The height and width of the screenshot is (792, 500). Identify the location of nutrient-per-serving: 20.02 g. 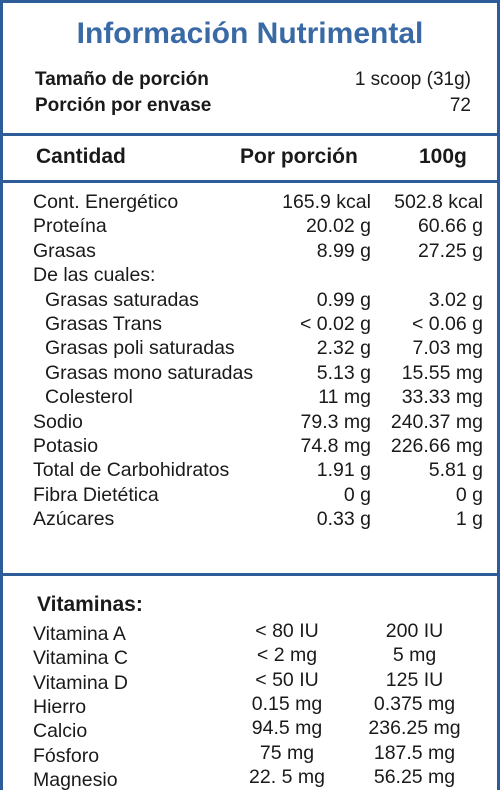
(338, 226).